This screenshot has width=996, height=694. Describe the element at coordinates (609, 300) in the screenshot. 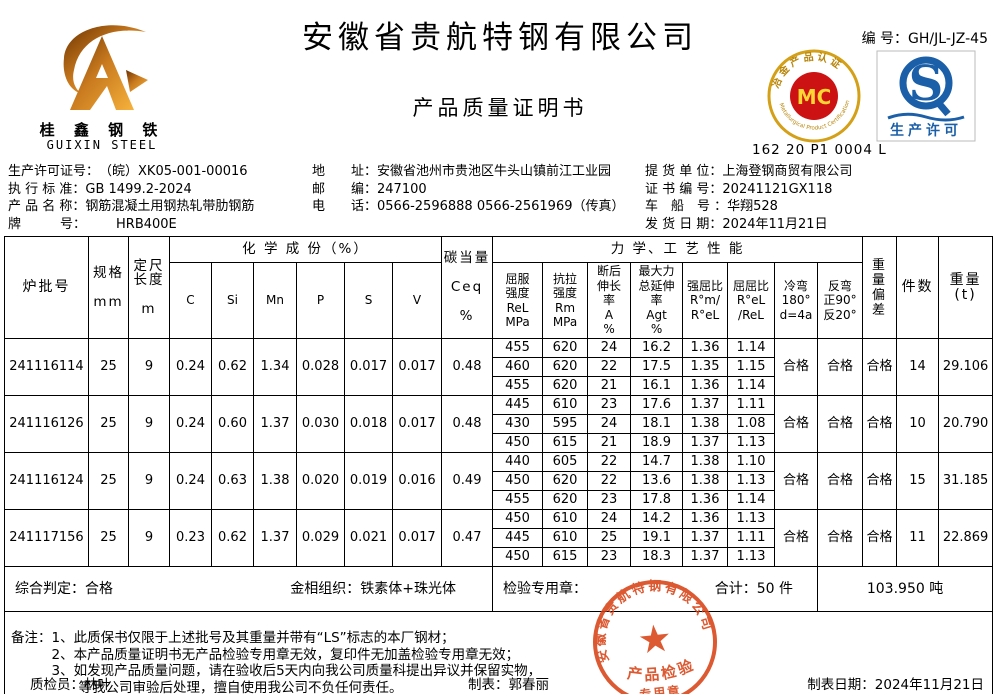

I see `th-elongation: 断后 伸长 率 A %` at that location.